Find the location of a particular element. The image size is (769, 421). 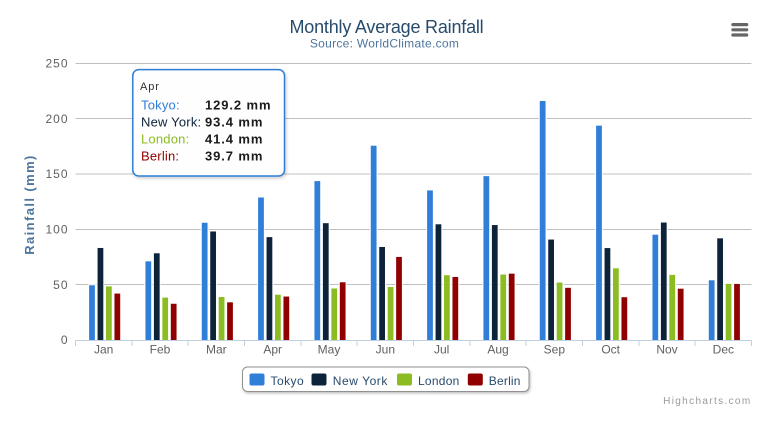

svg-text: 129.2 mm is located at coordinates (238, 105).